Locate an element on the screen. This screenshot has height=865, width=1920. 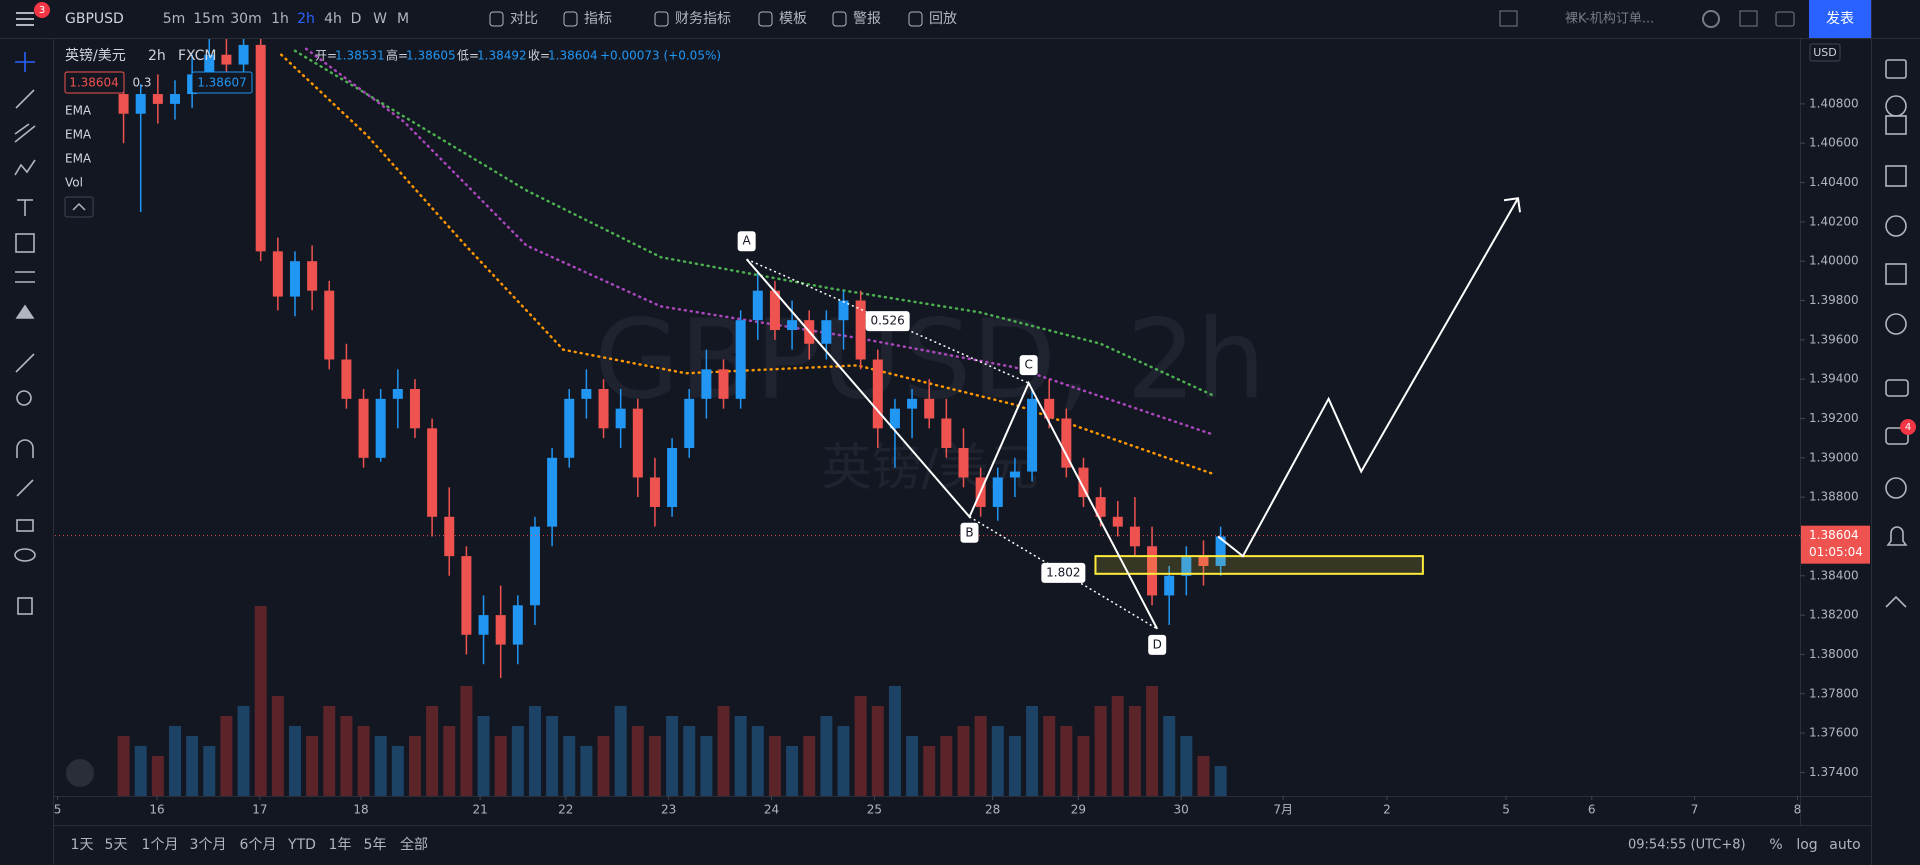
delete-tool is located at coordinates (25, 606).